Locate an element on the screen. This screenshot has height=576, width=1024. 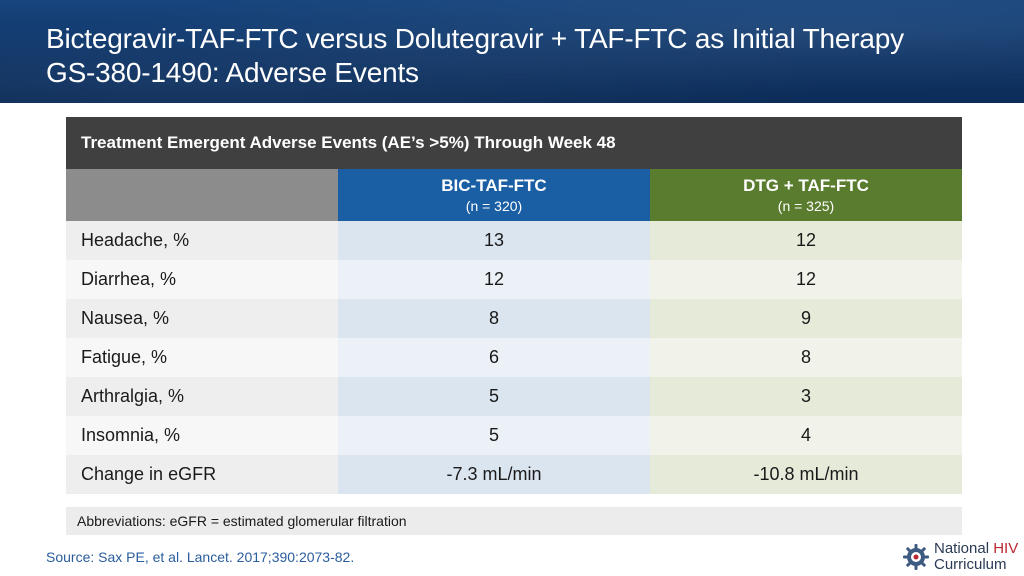
row-label: Arthralgia, % is located at coordinates (202, 396).